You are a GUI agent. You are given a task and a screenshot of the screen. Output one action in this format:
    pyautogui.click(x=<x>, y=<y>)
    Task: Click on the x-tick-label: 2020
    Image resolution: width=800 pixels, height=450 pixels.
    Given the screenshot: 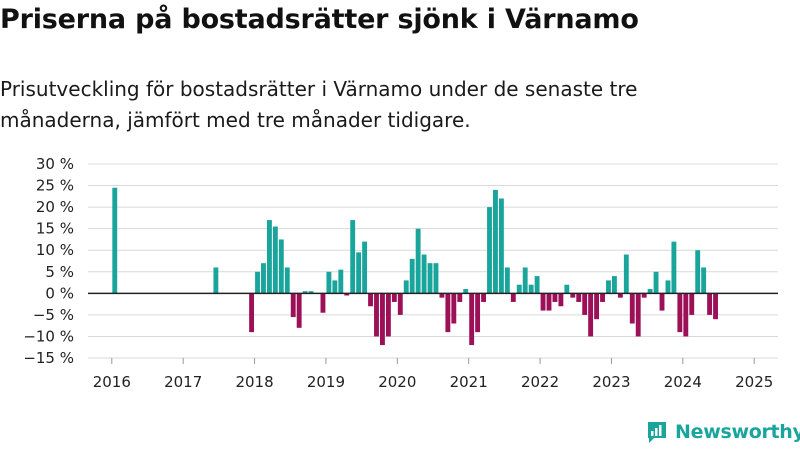 What is the action you would take?
    pyautogui.click(x=397, y=382)
    